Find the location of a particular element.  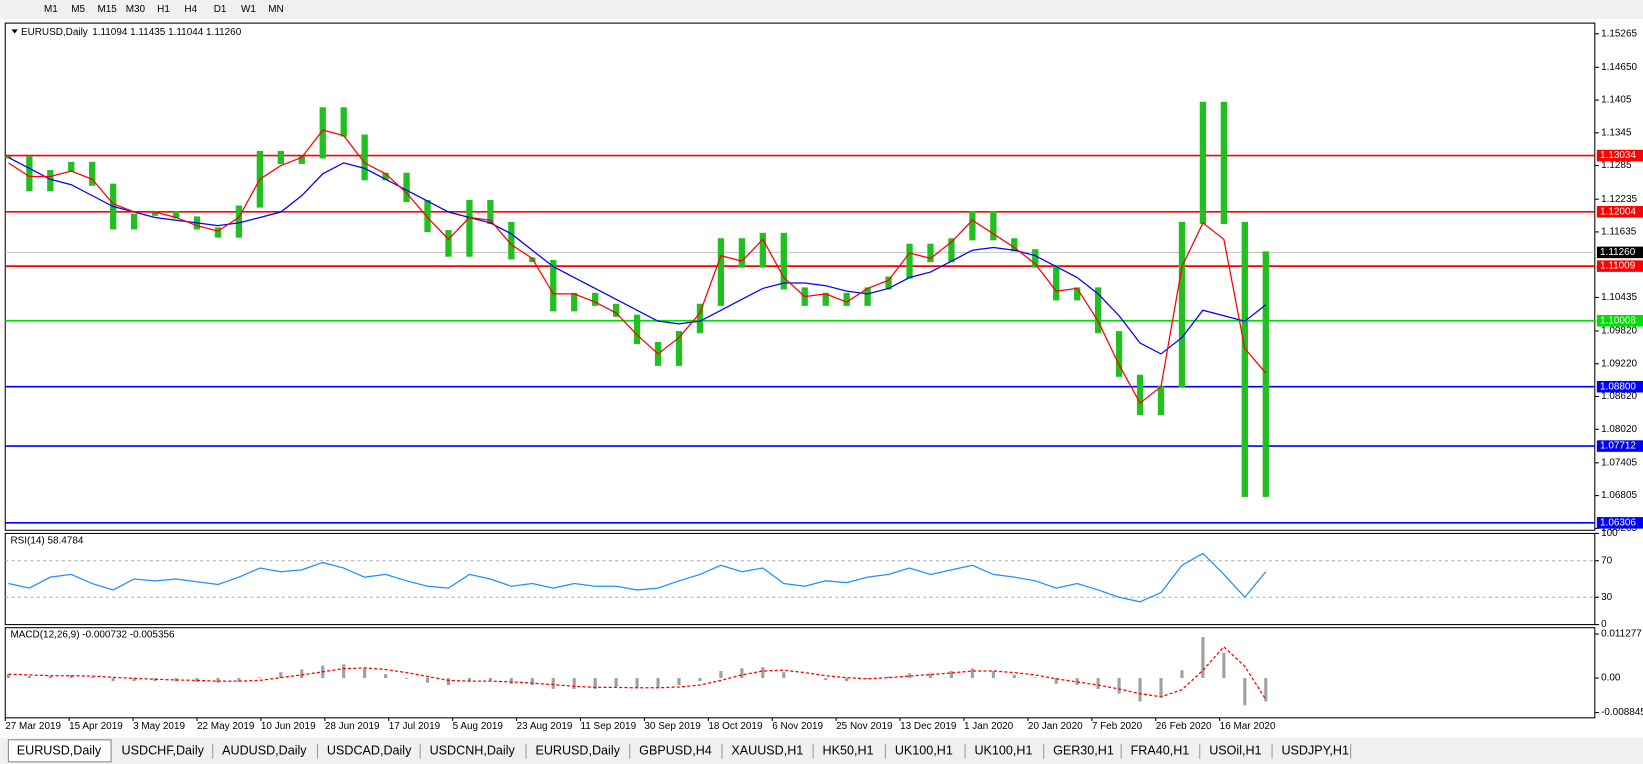

y-tick-label: 0.00 is located at coordinates (1611, 678).